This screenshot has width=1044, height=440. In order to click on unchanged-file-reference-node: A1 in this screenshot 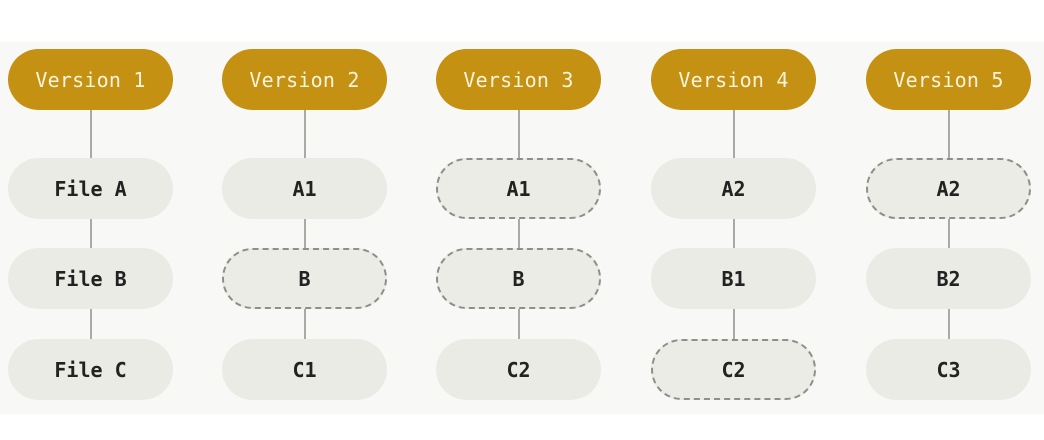, I will do `click(518, 188)`.